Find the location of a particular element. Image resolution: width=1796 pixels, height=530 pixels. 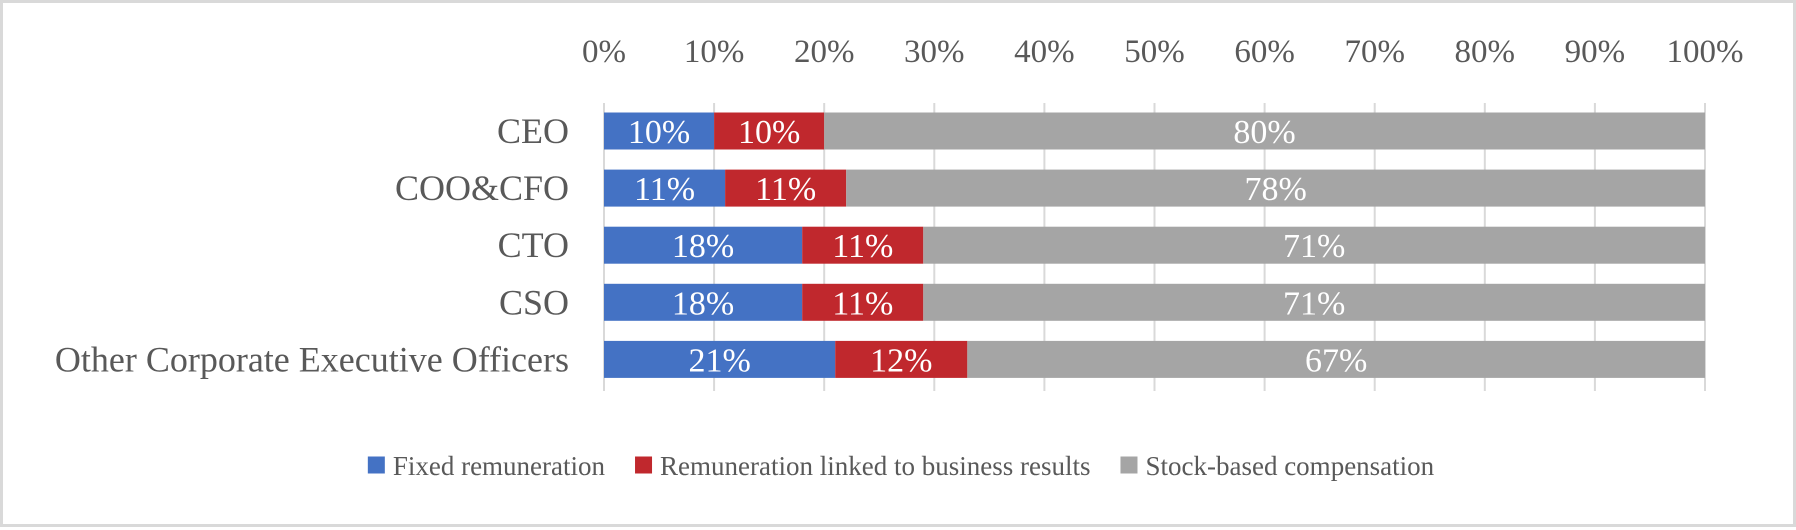

x-tick-label: 30% is located at coordinates (934, 52).